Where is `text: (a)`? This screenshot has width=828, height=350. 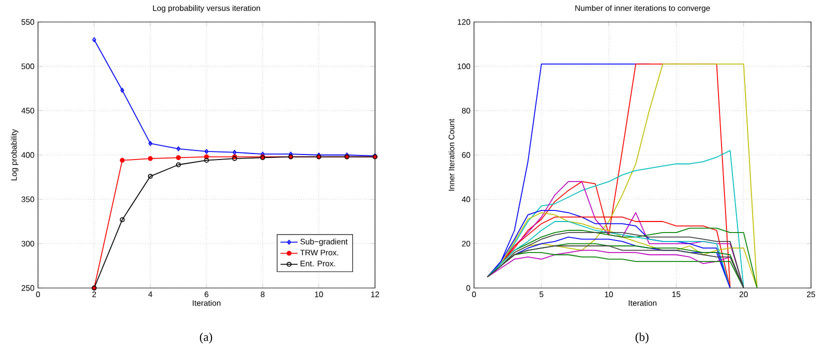
text: (a) is located at coordinates (206, 338).